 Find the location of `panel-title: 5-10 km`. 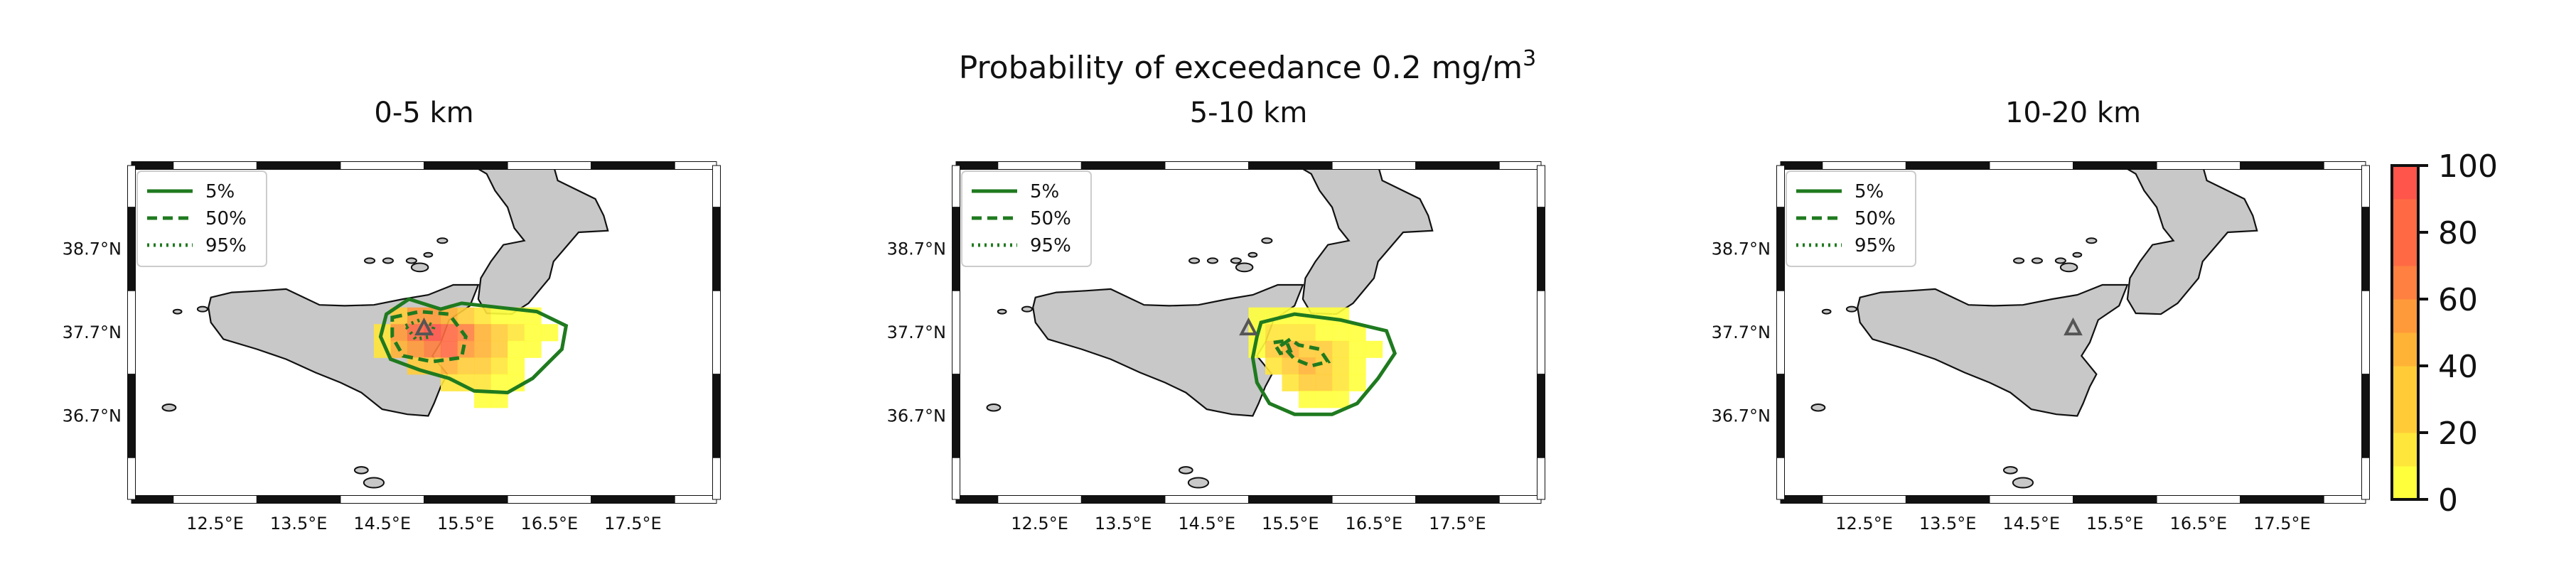

panel-title: 5-10 km is located at coordinates (1249, 113).